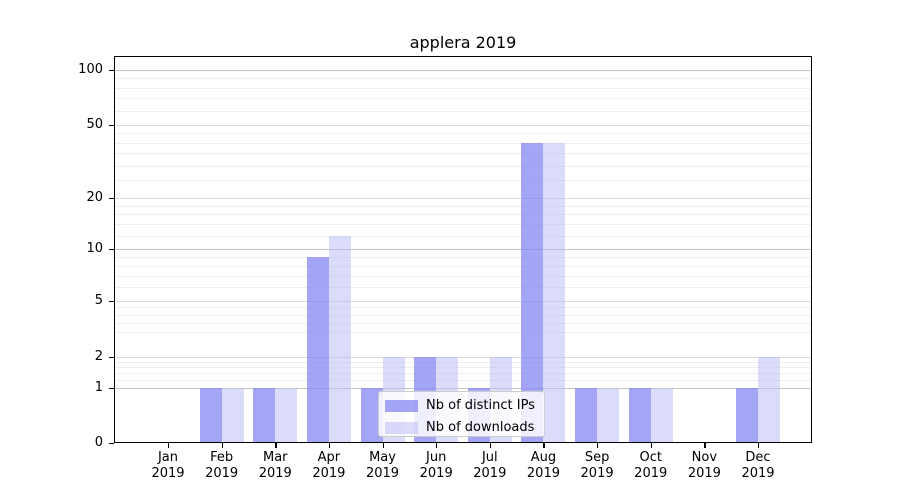 The height and width of the screenshot is (500, 900). I want to click on x-label-month: Mar, so click(275, 457).